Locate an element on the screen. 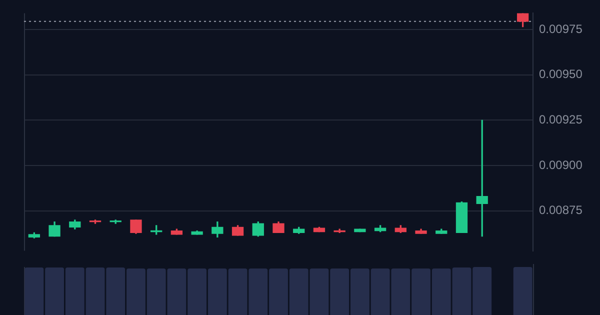 Image resolution: width=600 pixels, height=315 pixels. y-tick-label: 0.00875 is located at coordinates (561, 210).